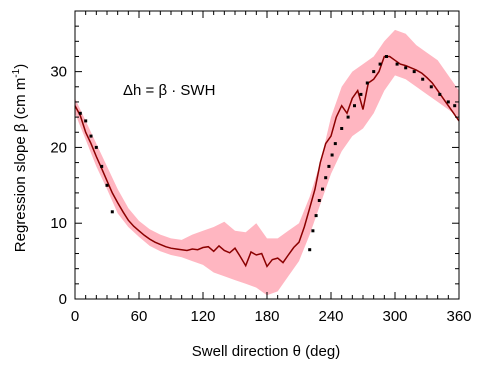 The height and width of the screenshot is (365, 478). Describe the element at coordinates (139, 316) in the screenshot. I see `x-tick-label: 60` at that location.